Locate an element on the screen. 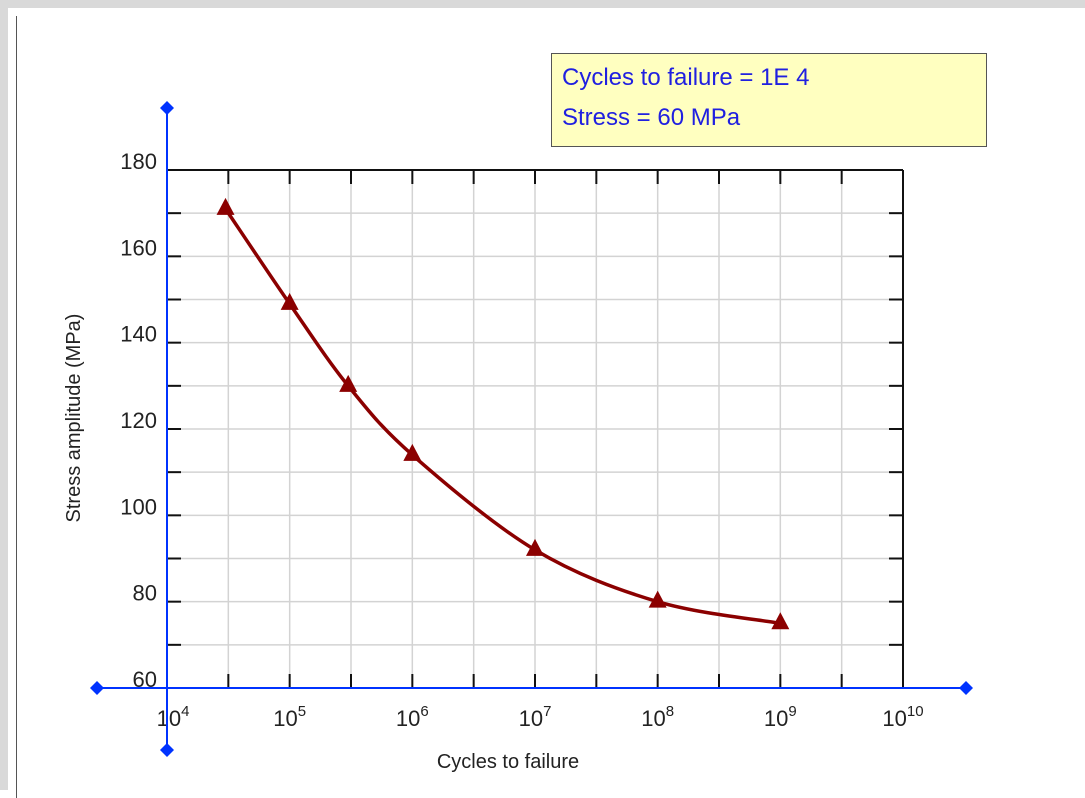 This screenshot has height=798, width=1085. x-tick-label: 10⁴ is located at coordinates (173, 717).